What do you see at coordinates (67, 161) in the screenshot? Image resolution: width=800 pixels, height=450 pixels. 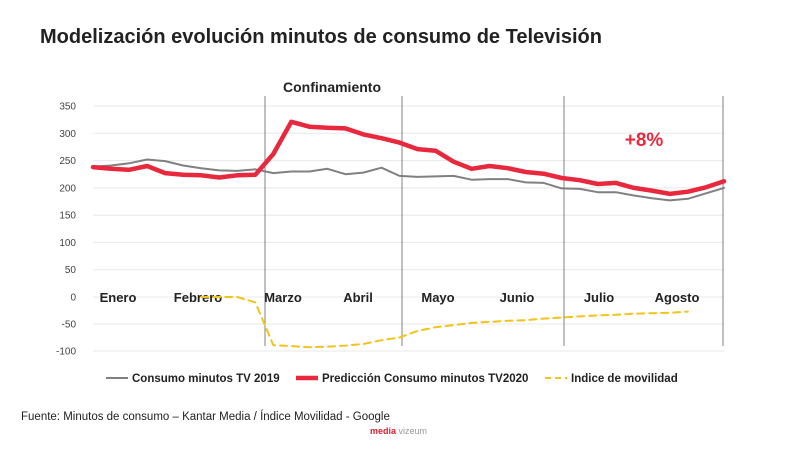 I see `y-tick-label: 250` at bounding box center [67, 161].